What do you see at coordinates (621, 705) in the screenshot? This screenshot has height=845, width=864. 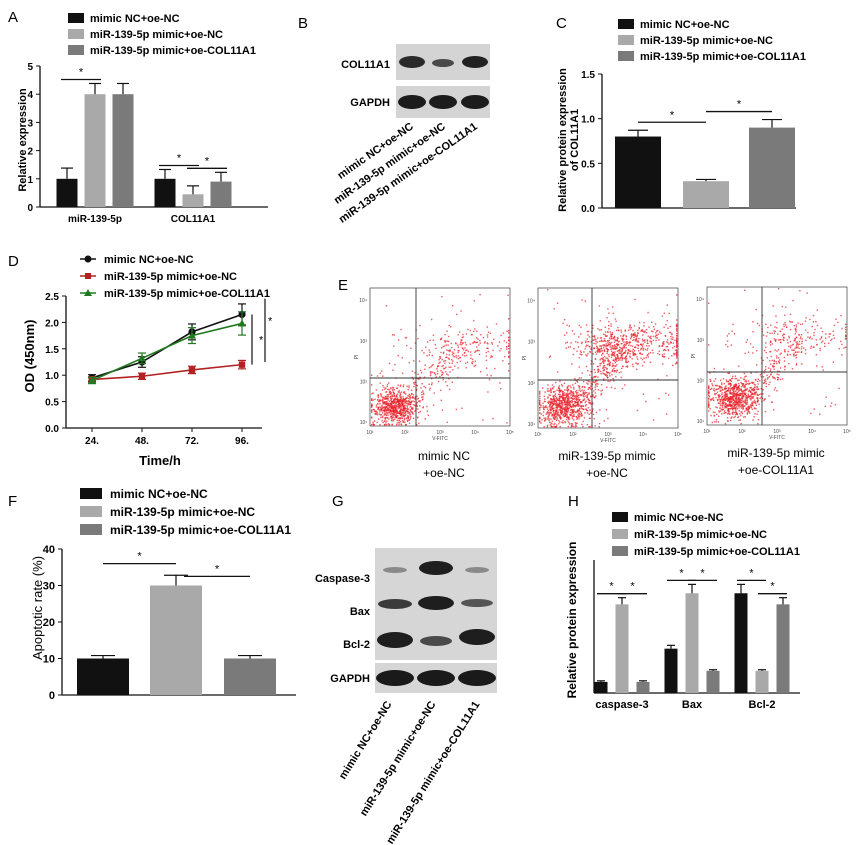 I see `x-tick-label: caspase-3` at bounding box center [621, 705].